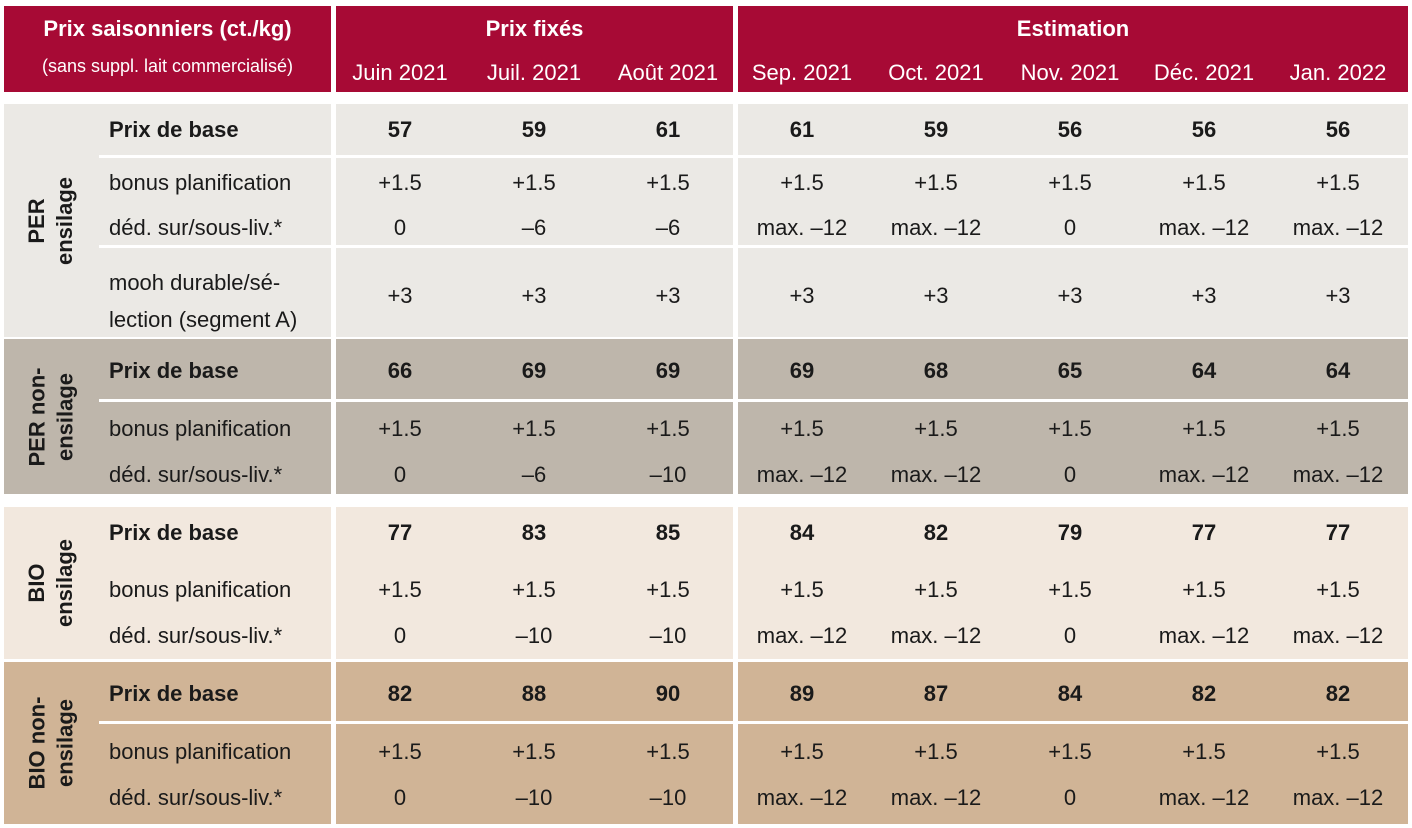 The height and width of the screenshot is (828, 1412). Describe the element at coordinates (534, 693) in the screenshot. I see `table-cell: 88` at that location.